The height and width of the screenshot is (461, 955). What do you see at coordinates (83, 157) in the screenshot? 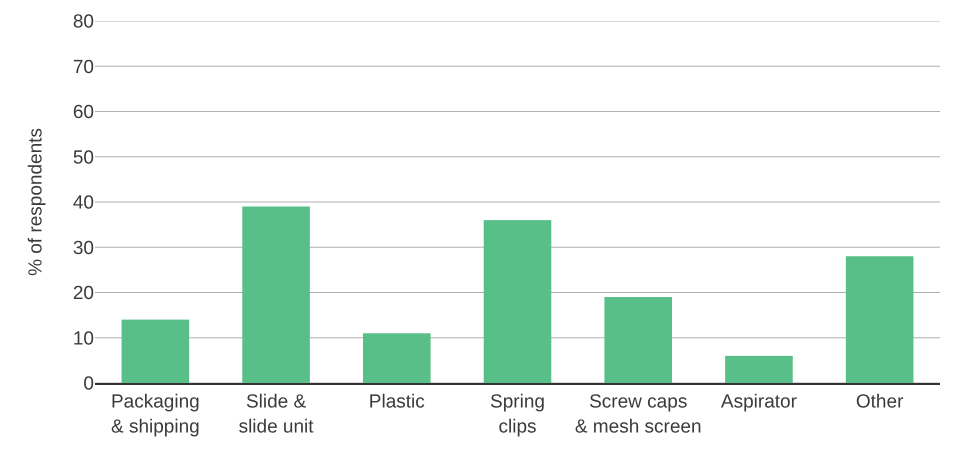
I see `y-tick-label: 50` at bounding box center [83, 157].